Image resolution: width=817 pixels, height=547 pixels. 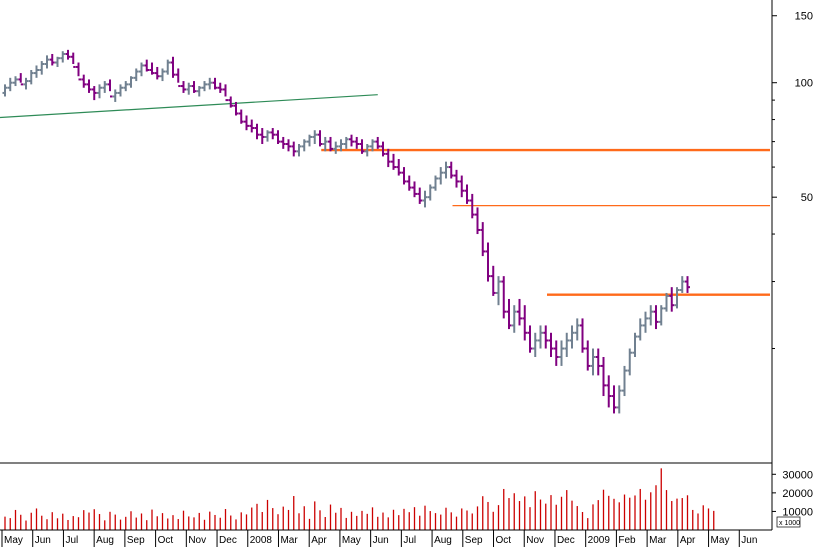 I want to click on price-axis: 150 100 50, so click(x=792, y=231).